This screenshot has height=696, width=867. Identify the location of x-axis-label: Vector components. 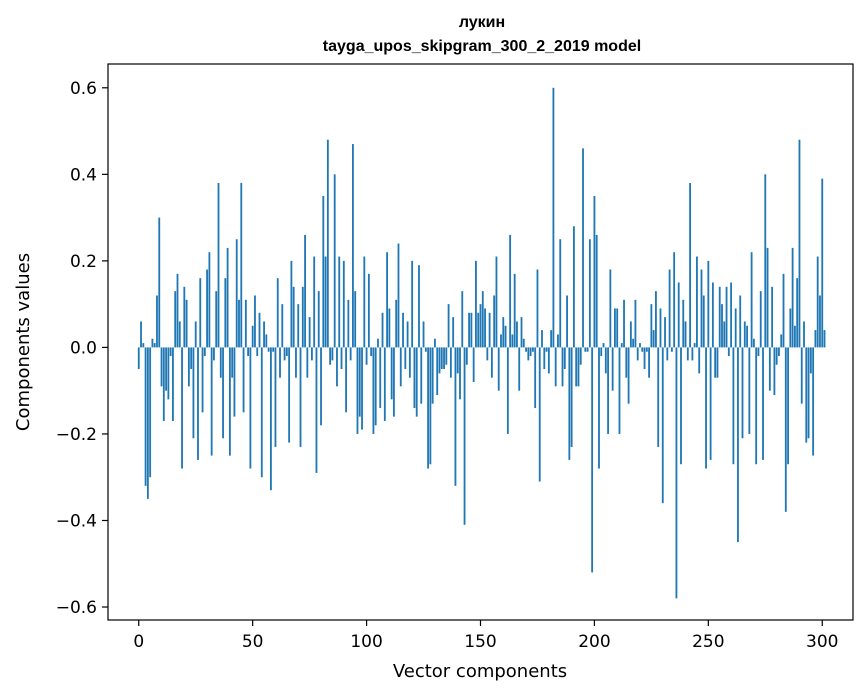
(480, 671).